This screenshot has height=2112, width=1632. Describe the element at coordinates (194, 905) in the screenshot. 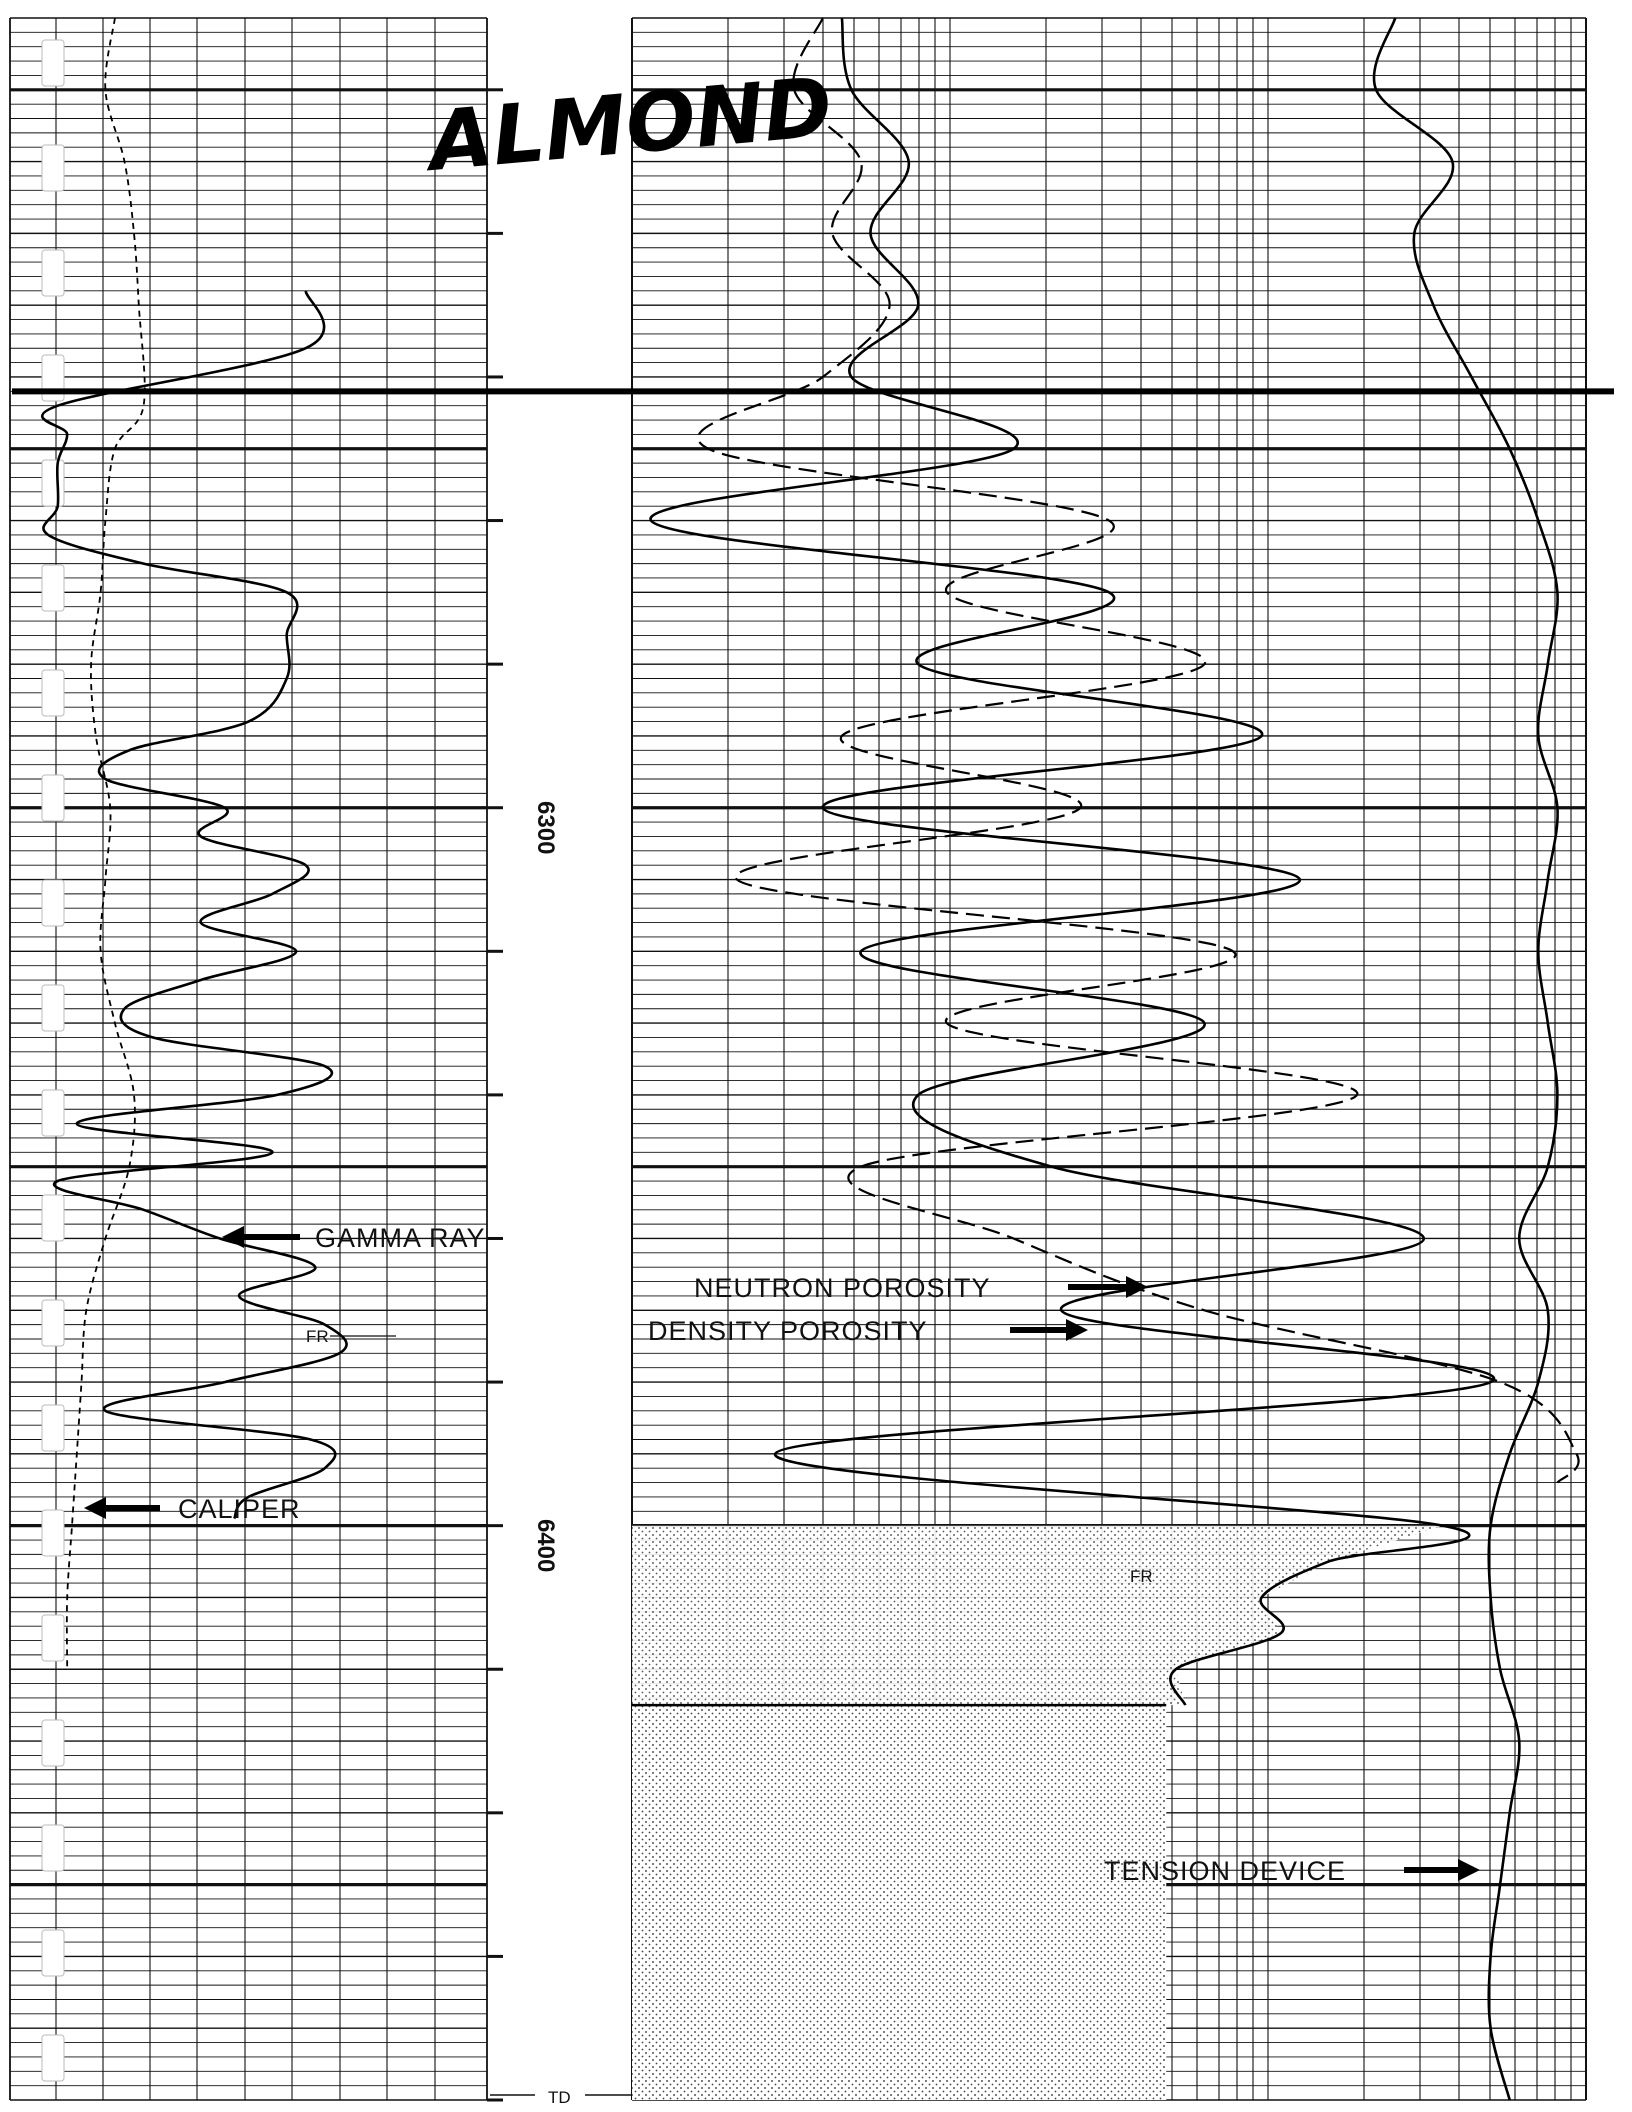

I see `gamma-ray-curve` at that location.